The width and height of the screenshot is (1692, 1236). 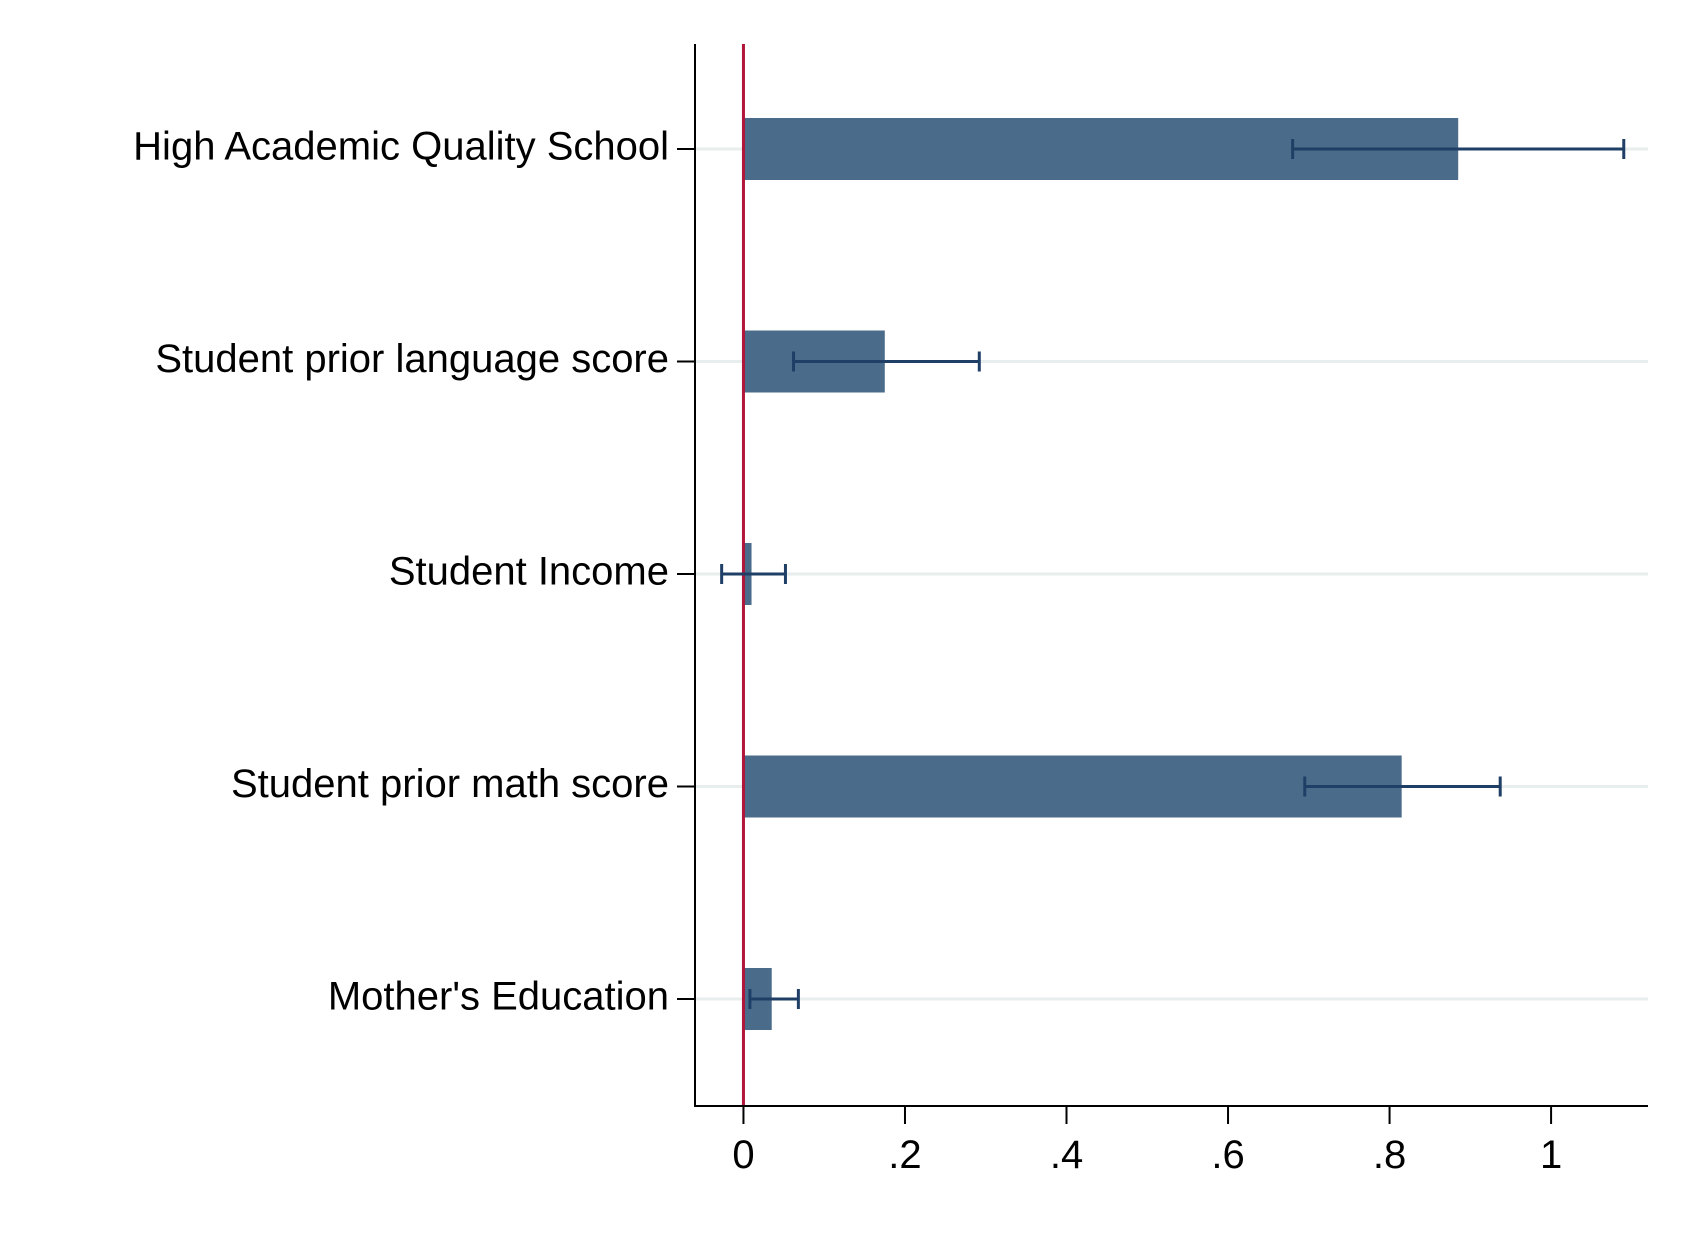 I want to click on x-tick-label: .4, so click(x=1066, y=1155).